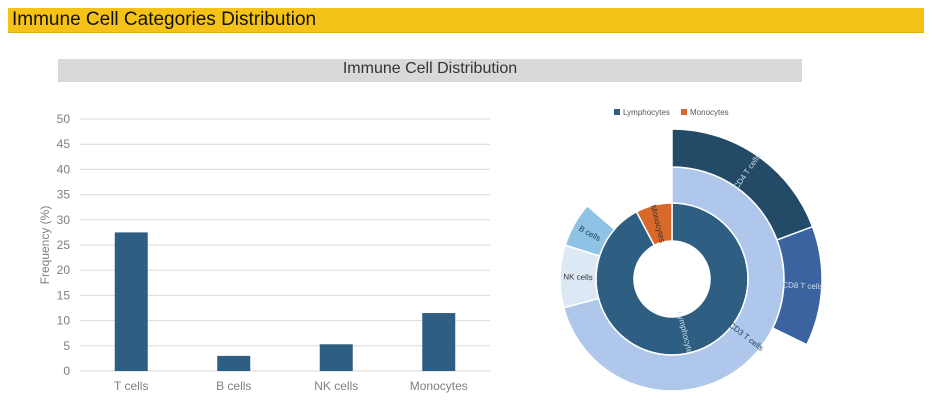  What do you see at coordinates (466, 20) in the screenshot?
I see `page-header: Immune Cell Categories Distribution` at bounding box center [466, 20].